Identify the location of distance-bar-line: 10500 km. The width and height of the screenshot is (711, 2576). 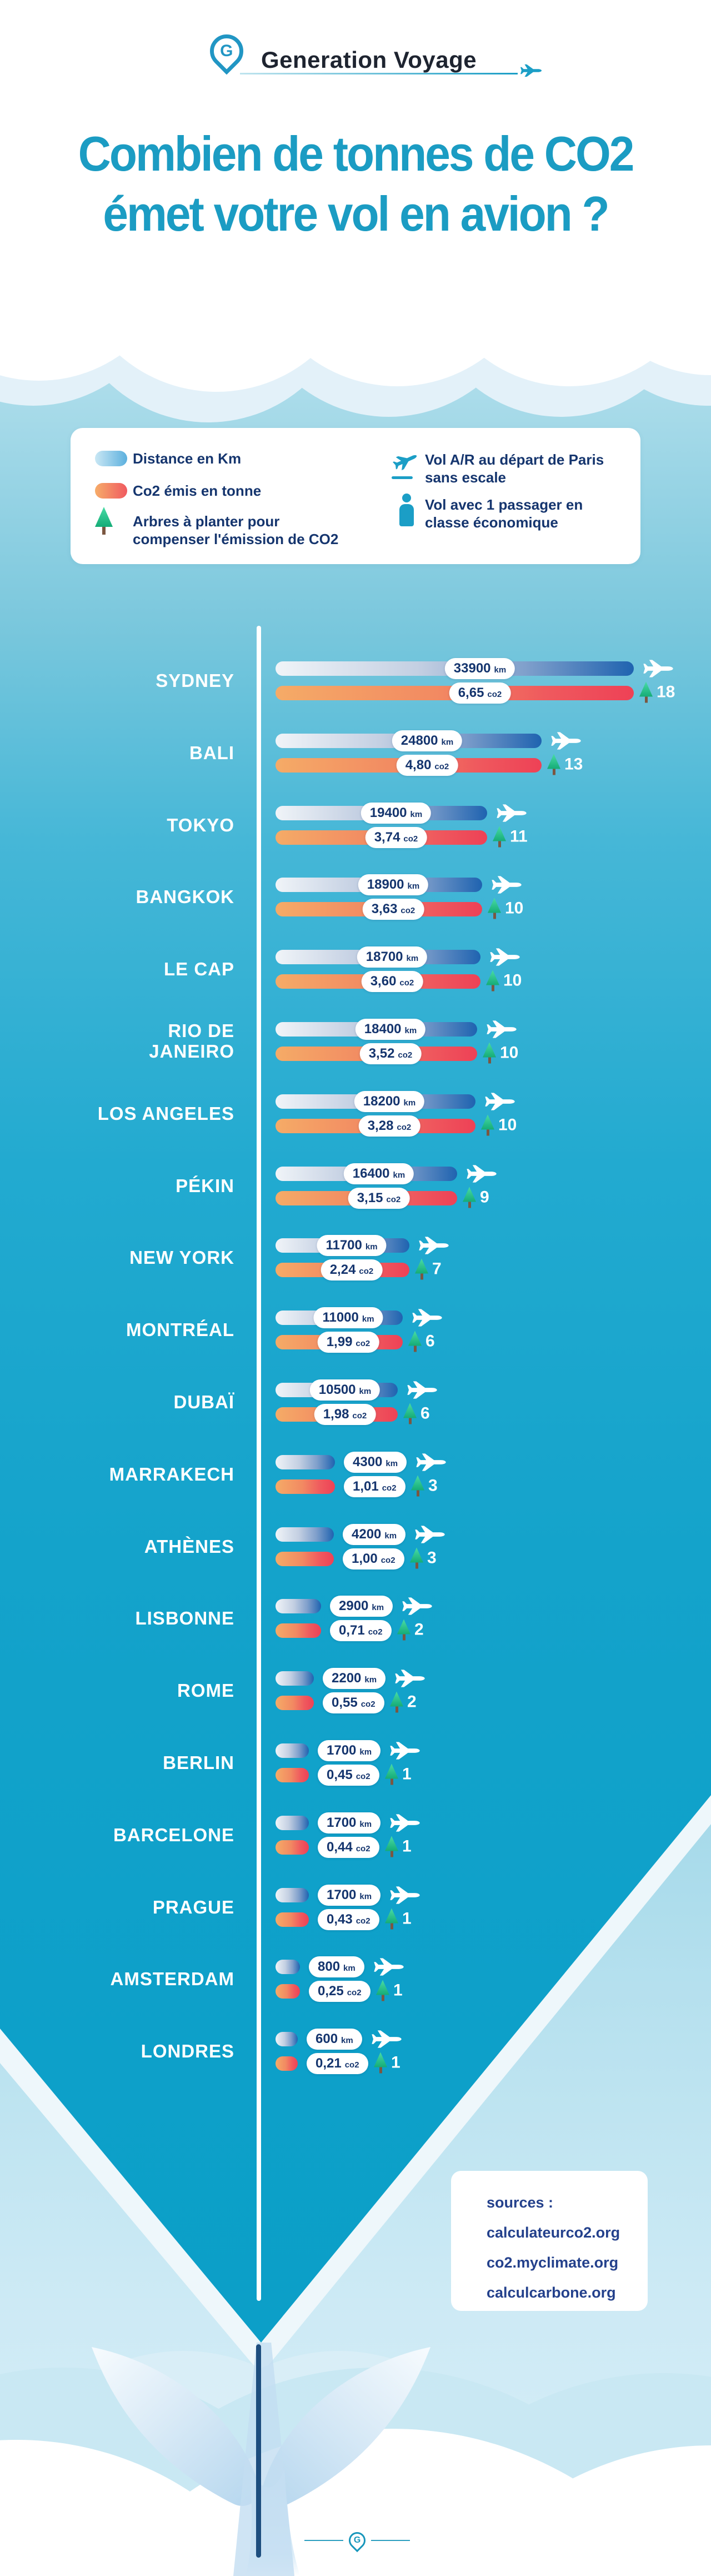
(487, 1390).